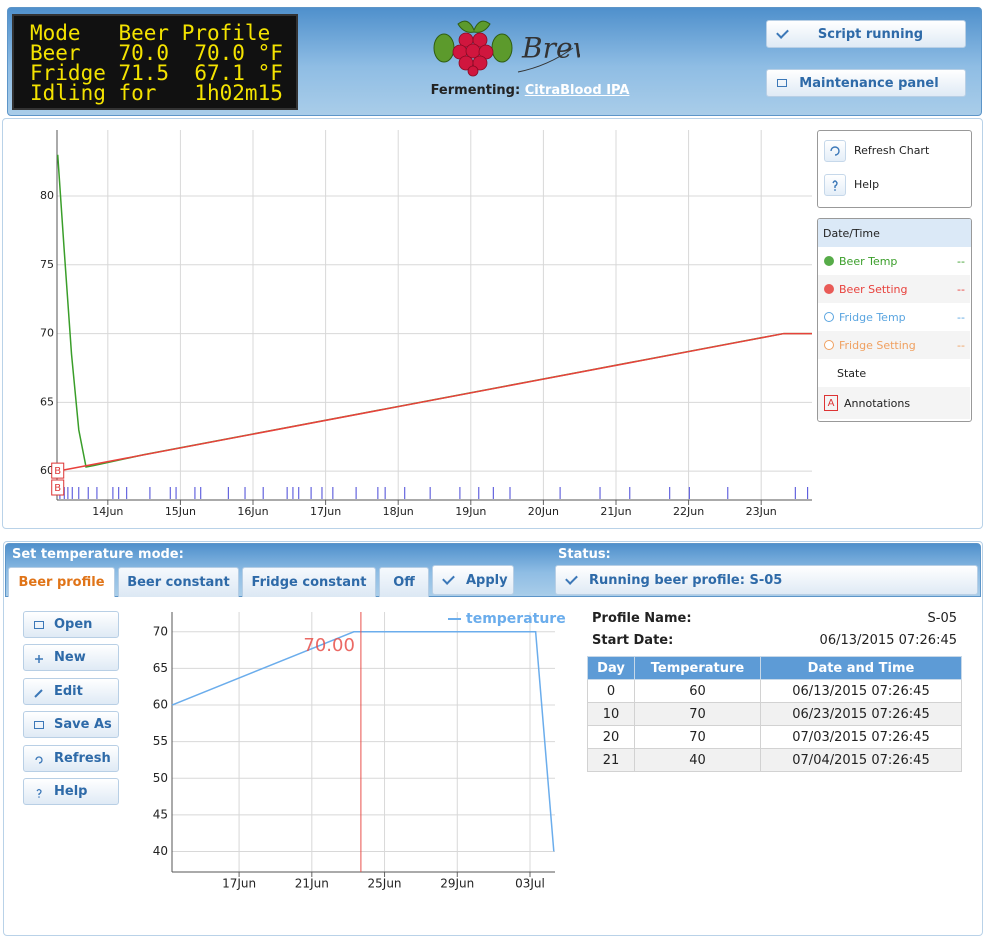  I want to click on y-tick-label: 55, so click(160, 741).